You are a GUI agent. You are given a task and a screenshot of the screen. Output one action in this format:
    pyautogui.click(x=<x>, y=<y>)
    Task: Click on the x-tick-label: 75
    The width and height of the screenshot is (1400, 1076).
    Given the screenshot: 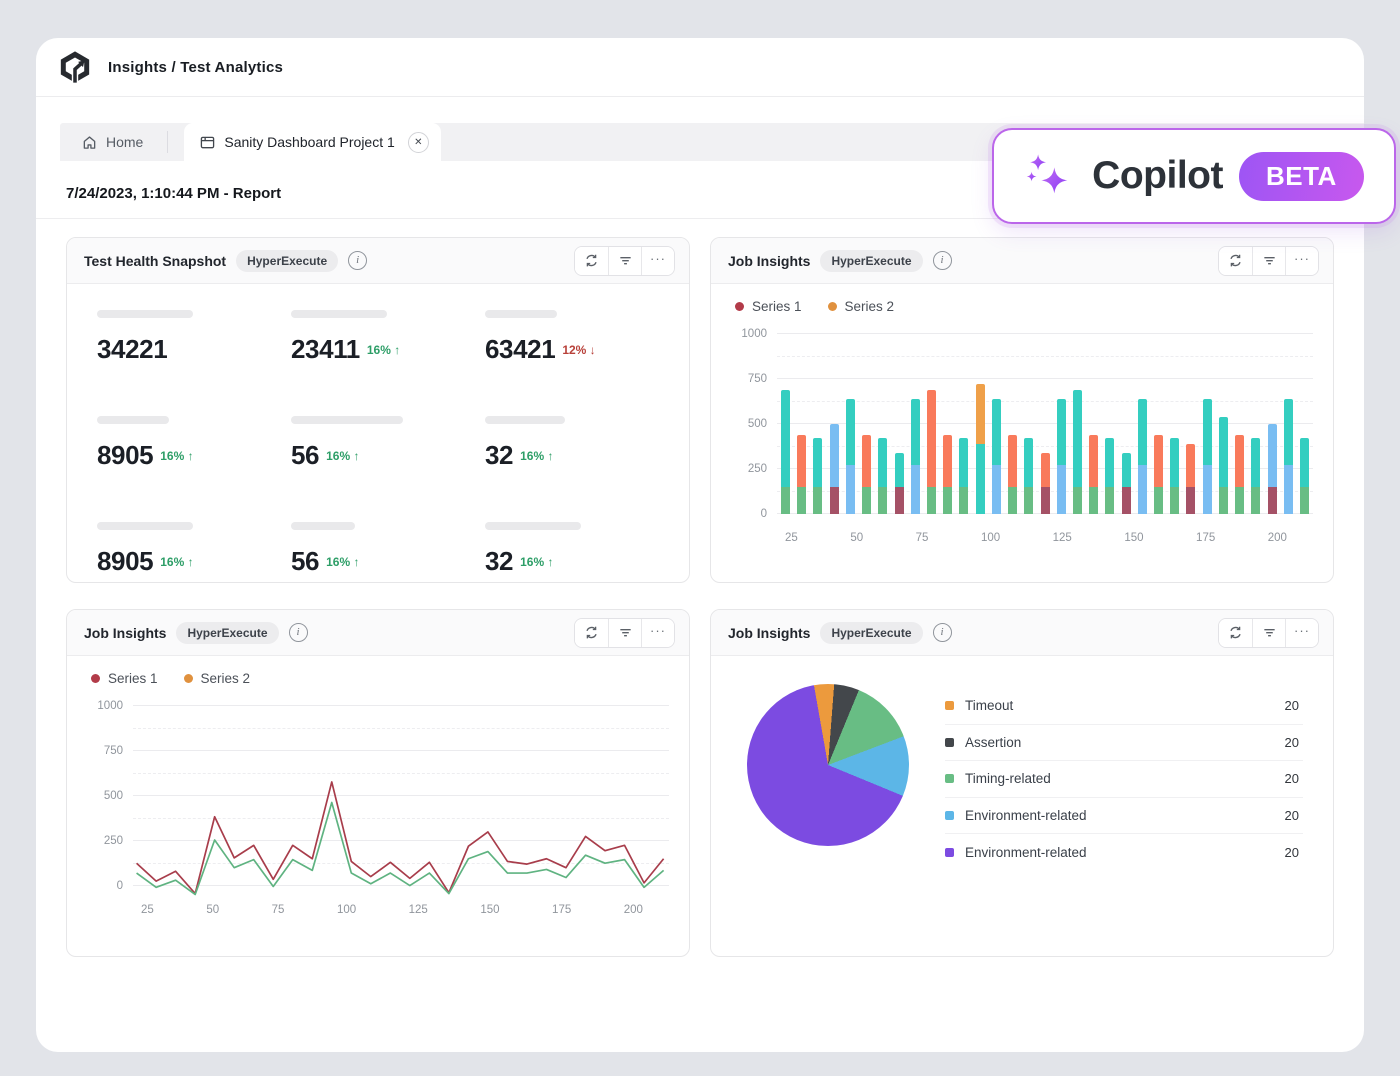 What is the action you would take?
    pyautogui.click(x=278, y=910)
    